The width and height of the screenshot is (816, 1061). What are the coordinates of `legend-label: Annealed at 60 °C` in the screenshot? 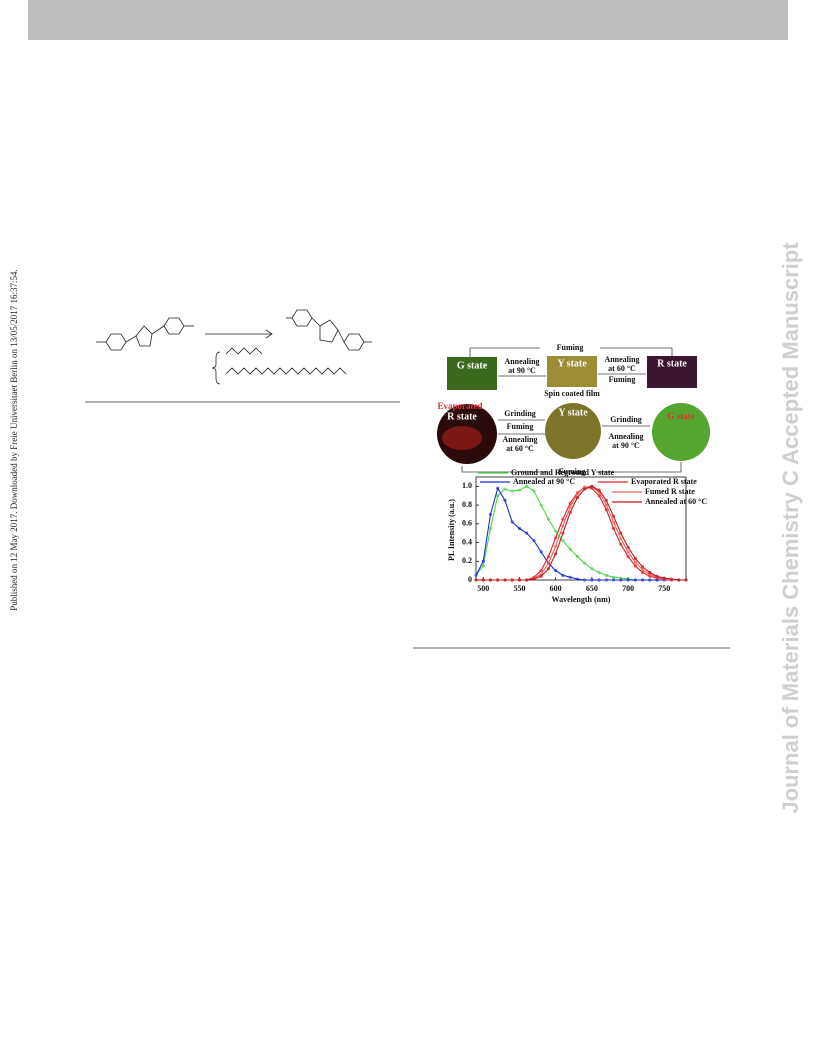 It's located at (676, 501).